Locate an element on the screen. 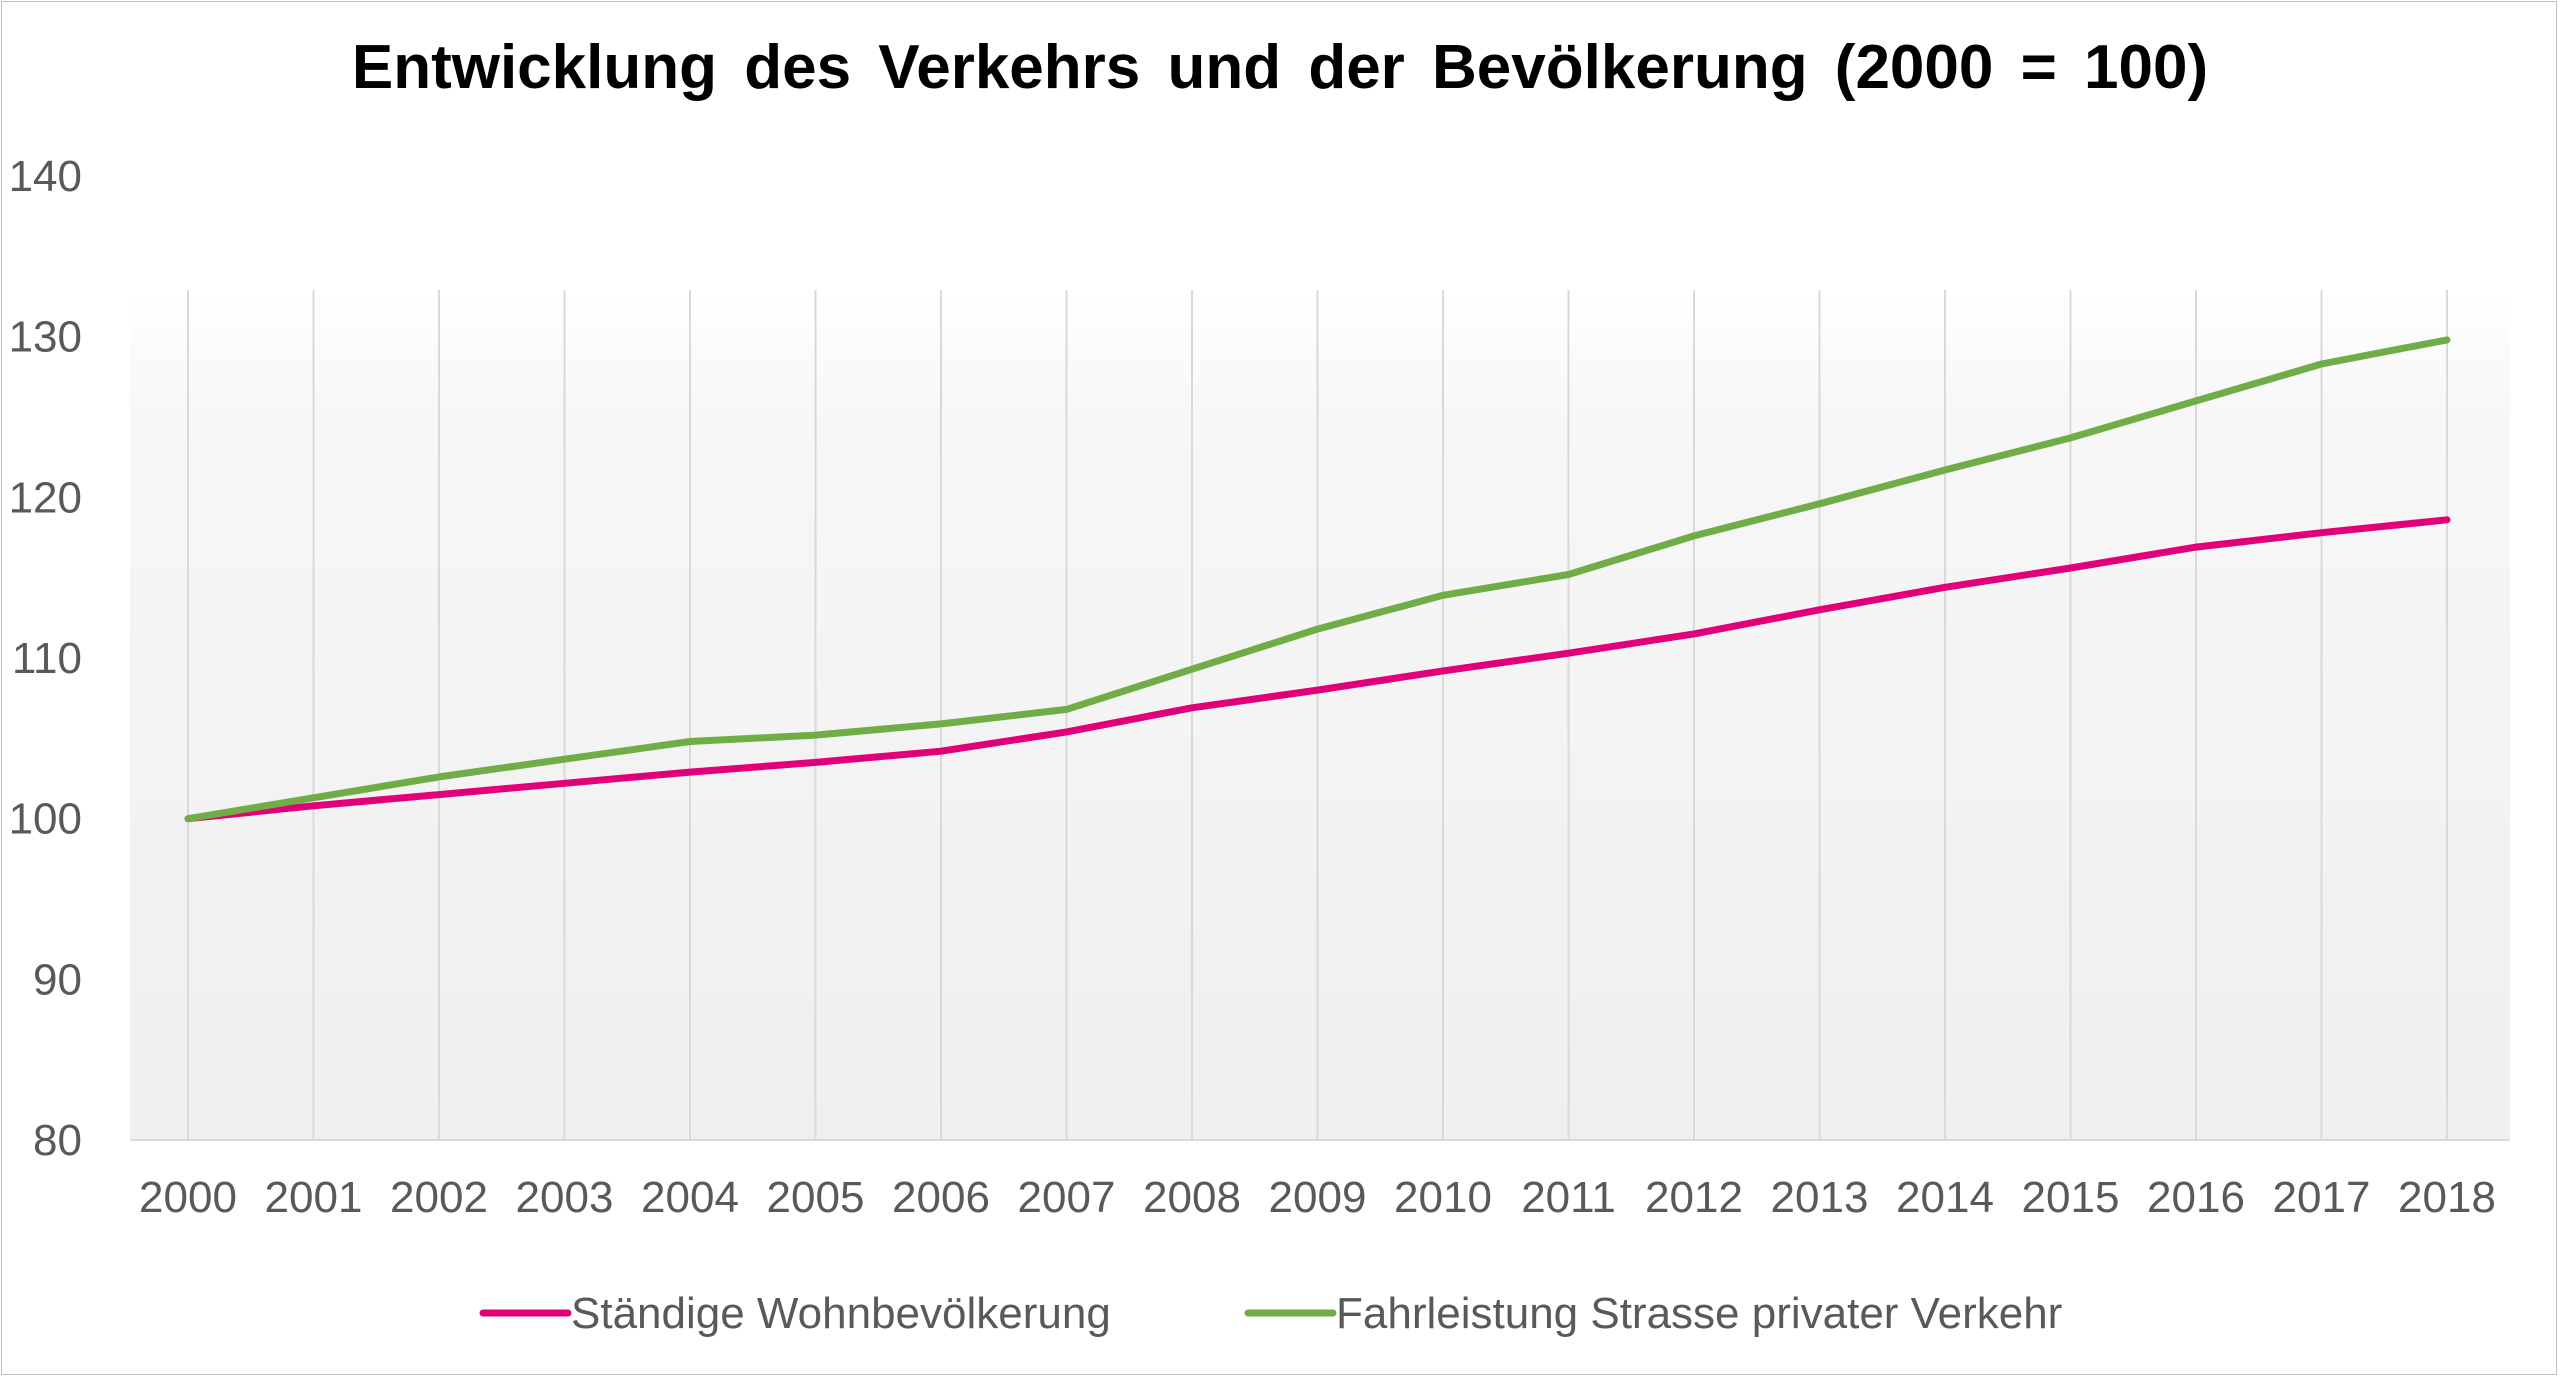 The height and width of the screenshot is (1378, 2560). x-tick-label: 2015 is located at coordinates (2071, 1197).